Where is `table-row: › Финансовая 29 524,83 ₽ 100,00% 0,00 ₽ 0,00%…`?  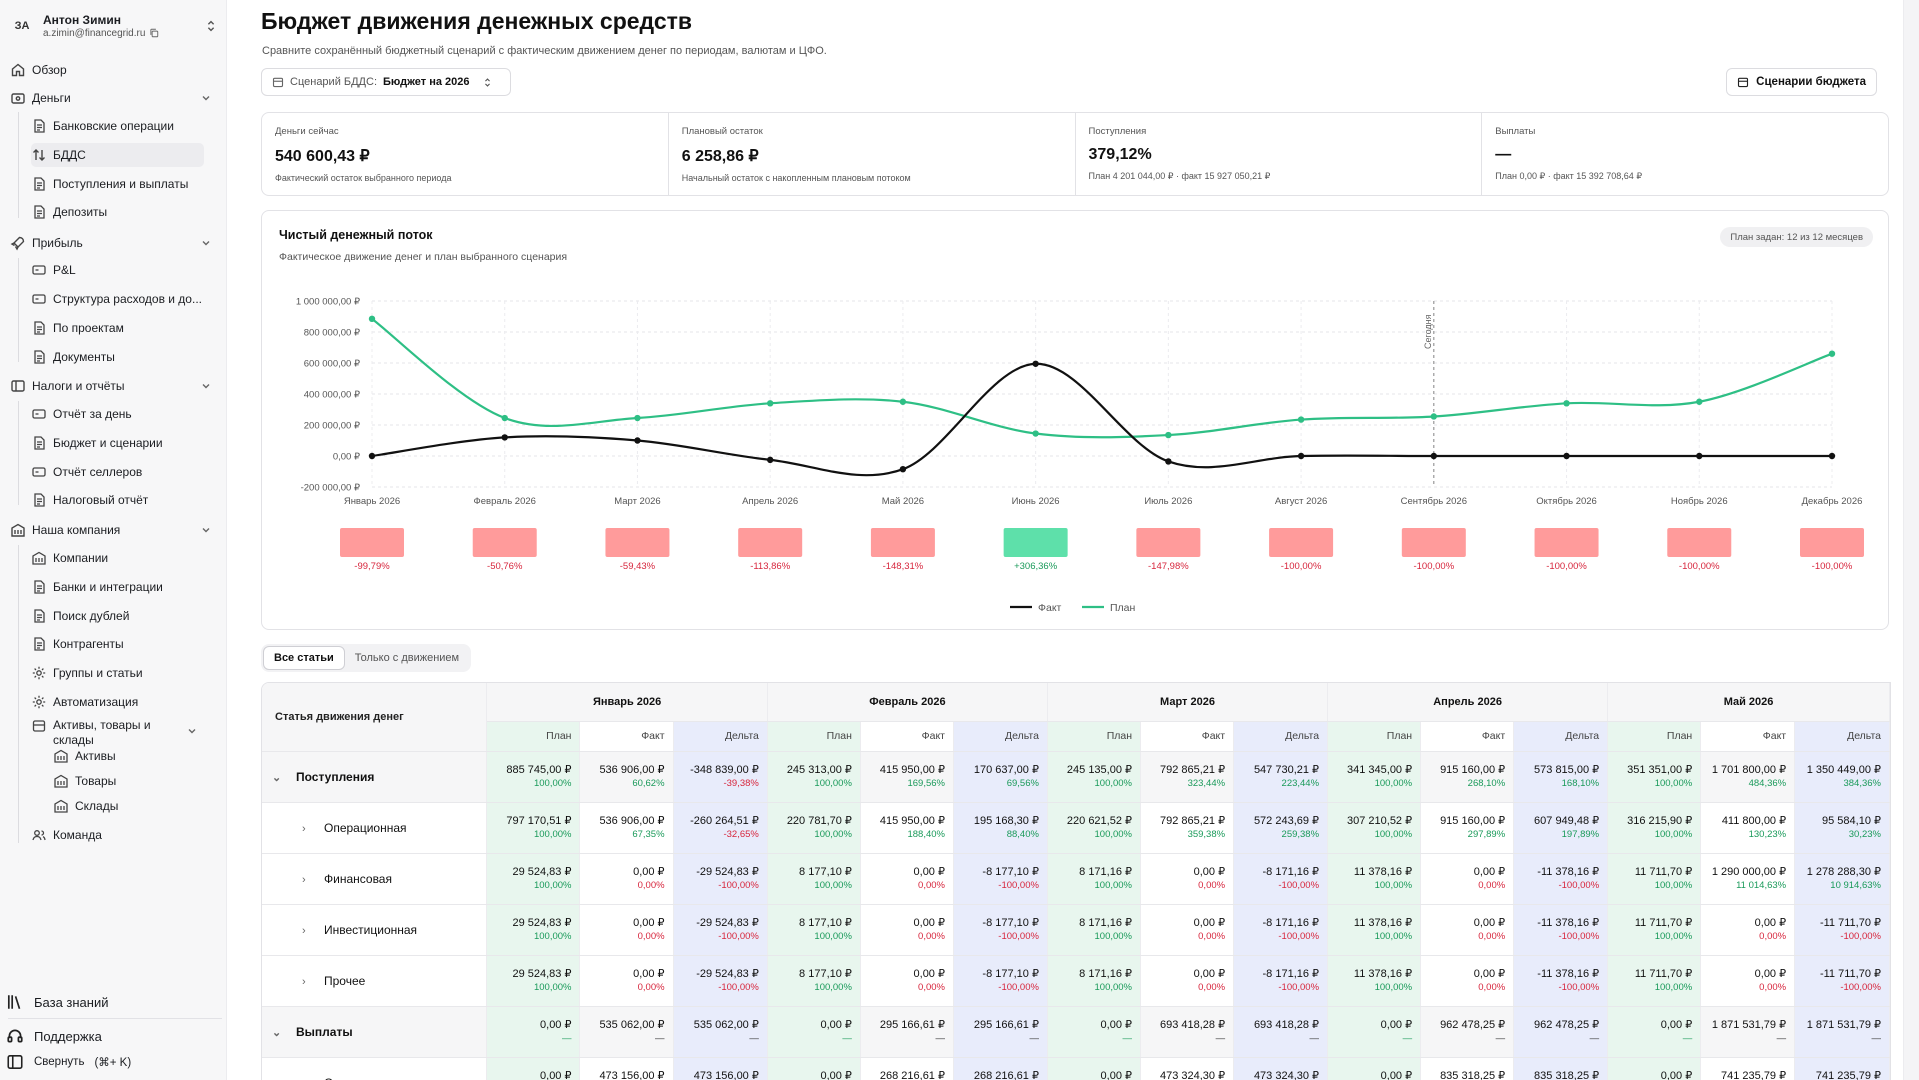
table-row: › Финансовая 29 524,83 ₽ 100,00% 0,00 ₽ 0,00%… is located at coordinates (1076, 879).